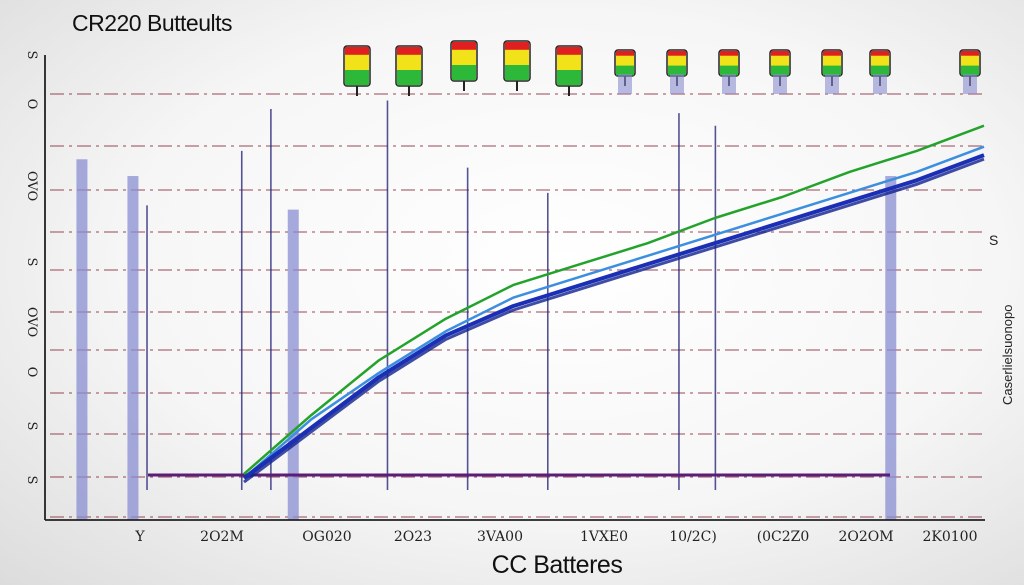 This screenshot has width=1024, height=585. I want to click on x-tick-label: 3VA00, so click(500, 537).